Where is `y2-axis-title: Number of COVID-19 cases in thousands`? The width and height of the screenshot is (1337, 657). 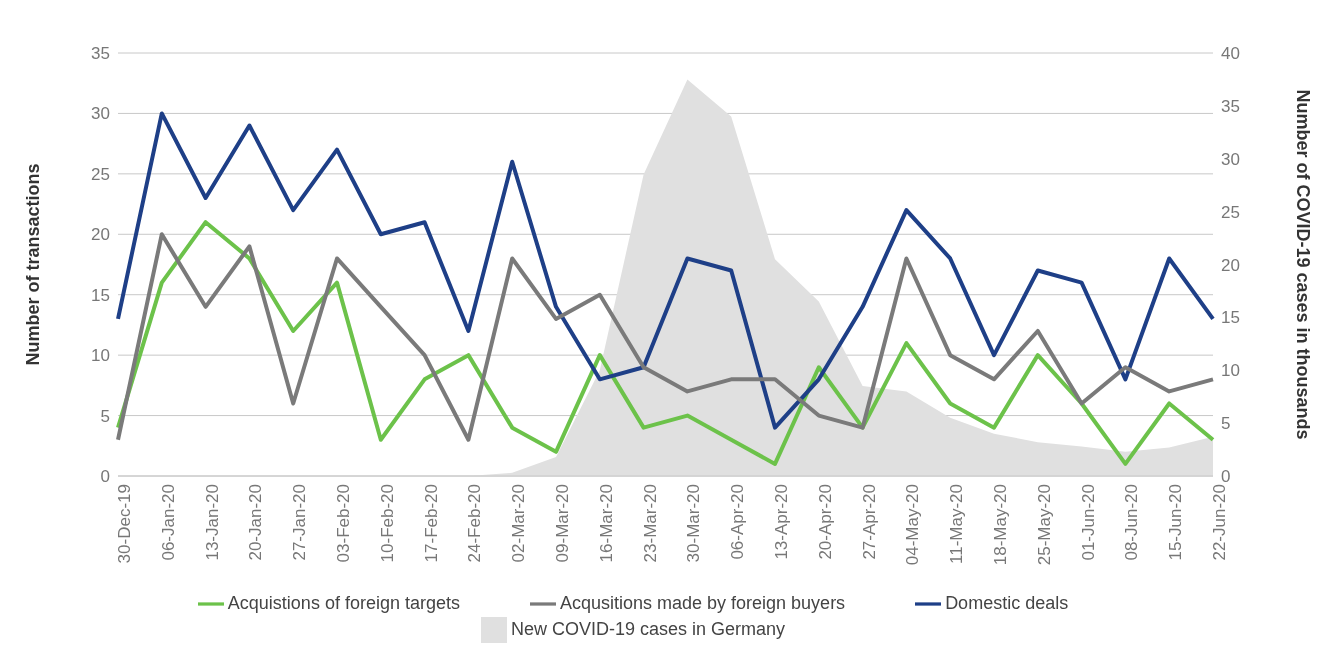
y2-axis-title: Number of COVID-19 cases in thousands is located at coordinates (1302, 264).